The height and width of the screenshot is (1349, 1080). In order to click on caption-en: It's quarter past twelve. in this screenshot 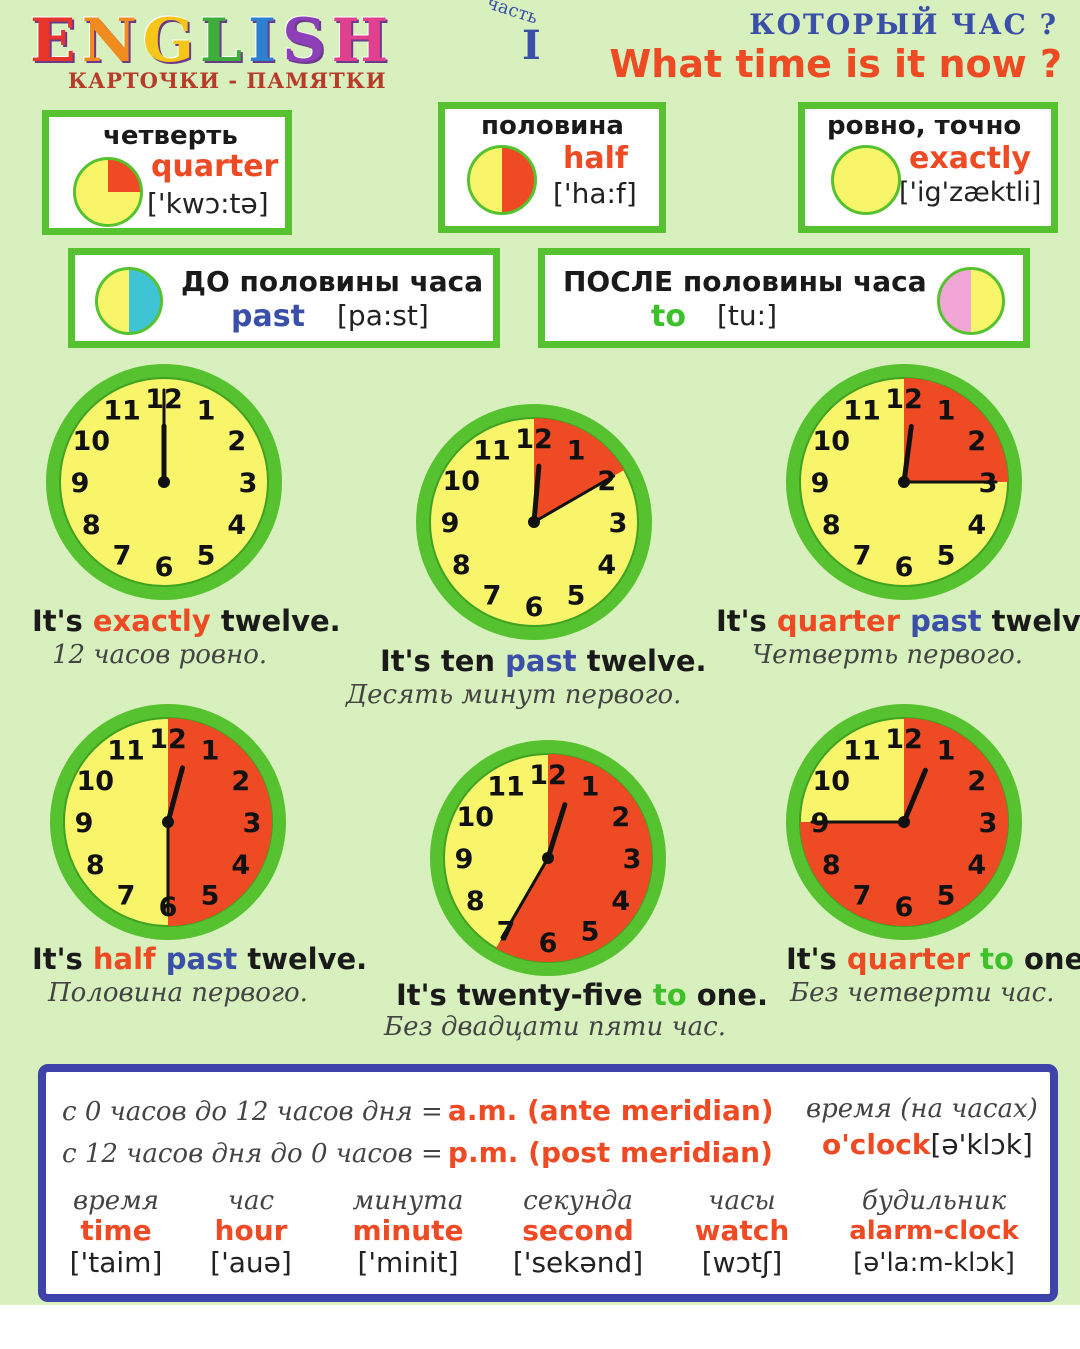, I will do `click(898, 621)`.